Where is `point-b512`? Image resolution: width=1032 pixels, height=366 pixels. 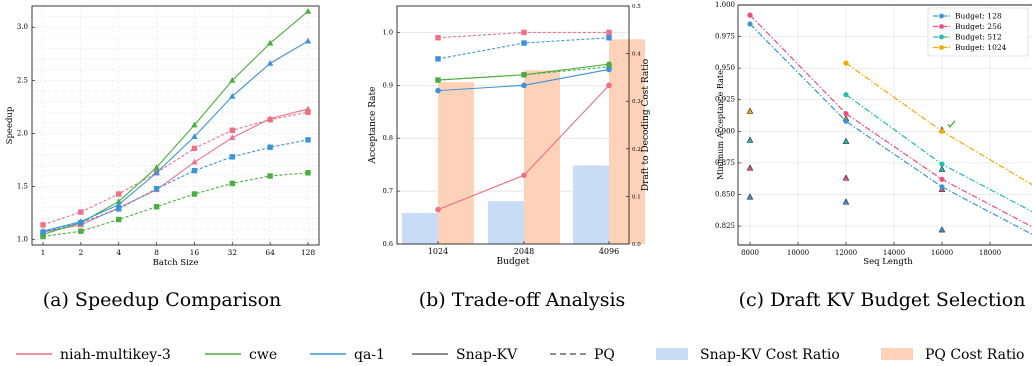
point-b512 is located at coordinates (846, 95).